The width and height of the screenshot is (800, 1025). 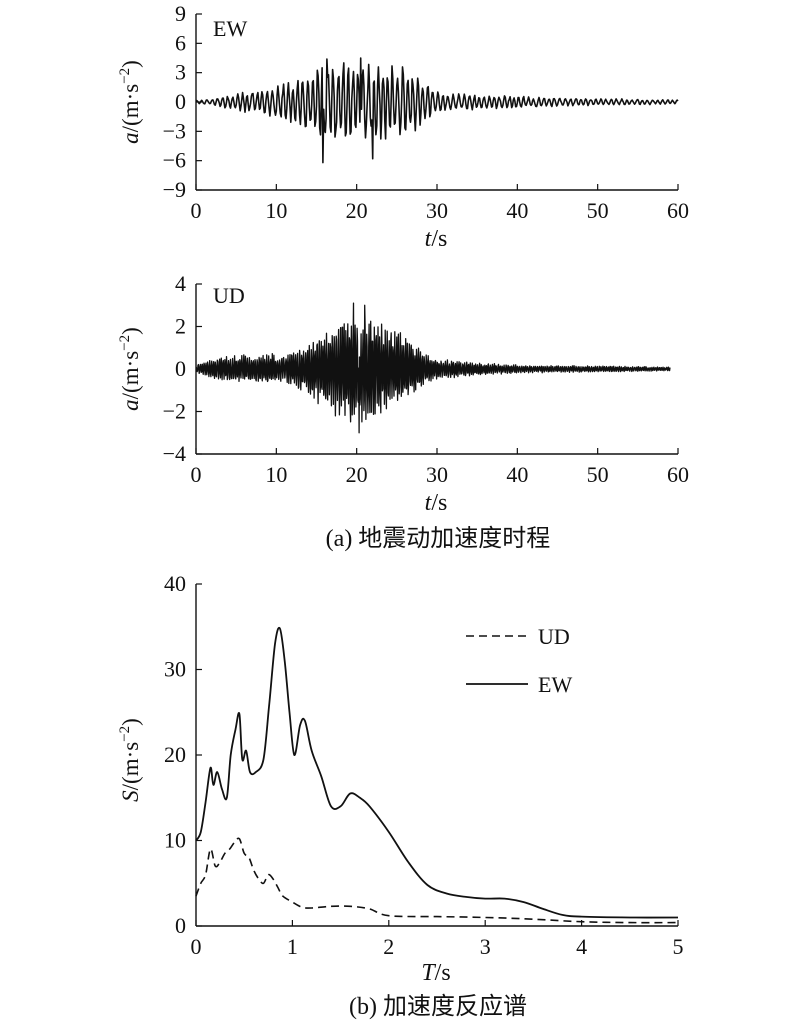 I want to click on ud-panel-tag: UD, so click(x=229, y=295).